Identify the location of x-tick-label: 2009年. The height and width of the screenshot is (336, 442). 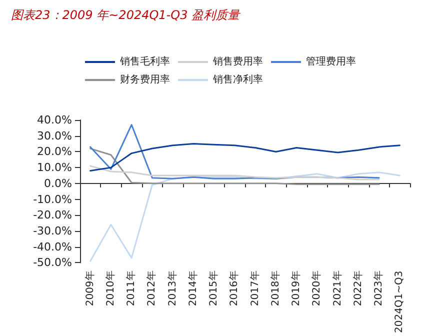
(90, 288).